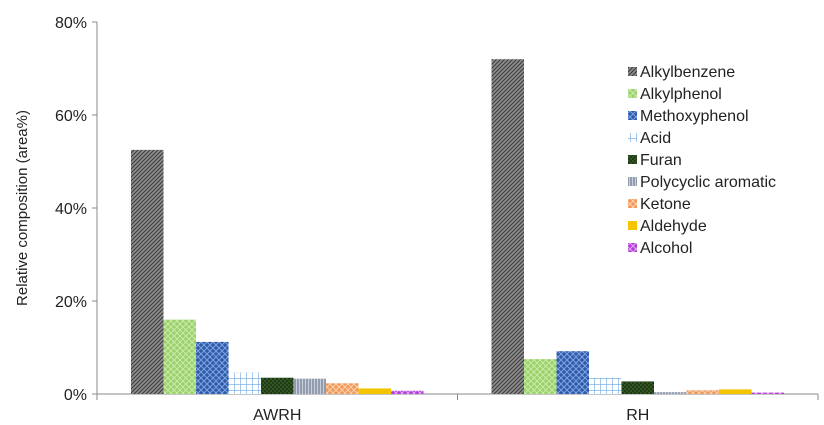 Image resolution: width=824 pixels, height=425 pixels. Describe the element at coordinates (767, 393) in the screenshot. I see `bar-alcohol-rh` at that location.